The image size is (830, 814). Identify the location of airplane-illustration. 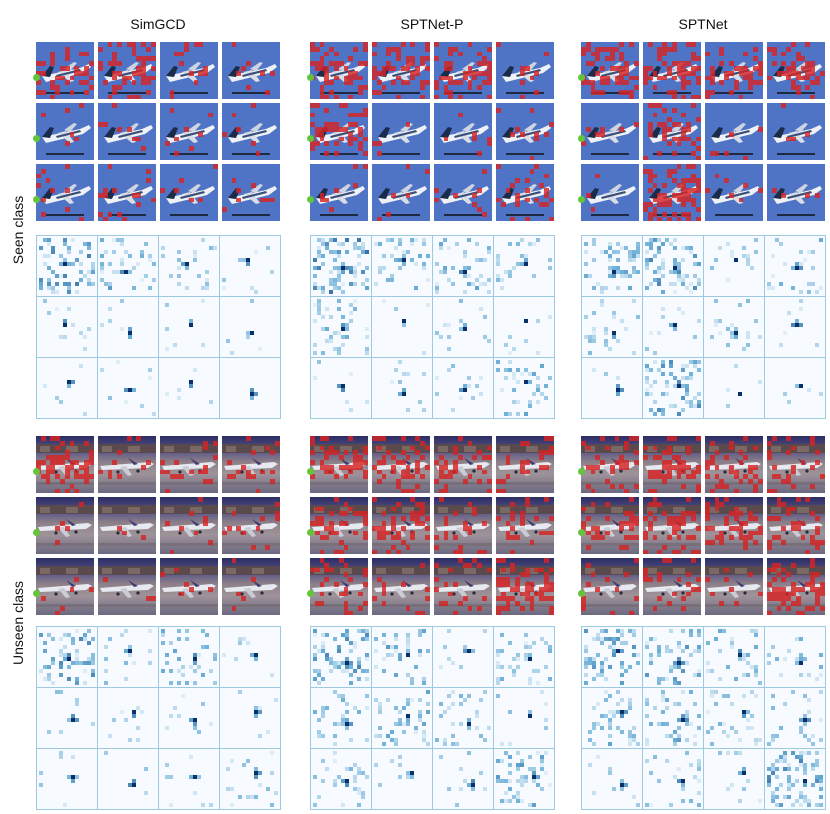
(464, 139).